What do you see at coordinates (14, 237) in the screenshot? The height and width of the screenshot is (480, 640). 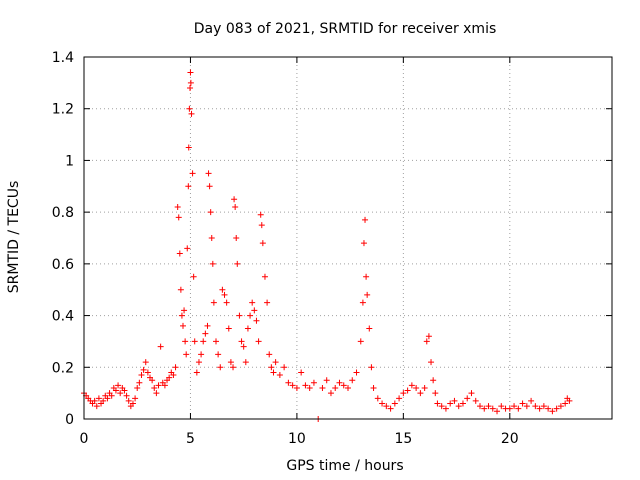 I see `y-axis-label: SRMTID / TECUs` at bounding box center [14, 237].